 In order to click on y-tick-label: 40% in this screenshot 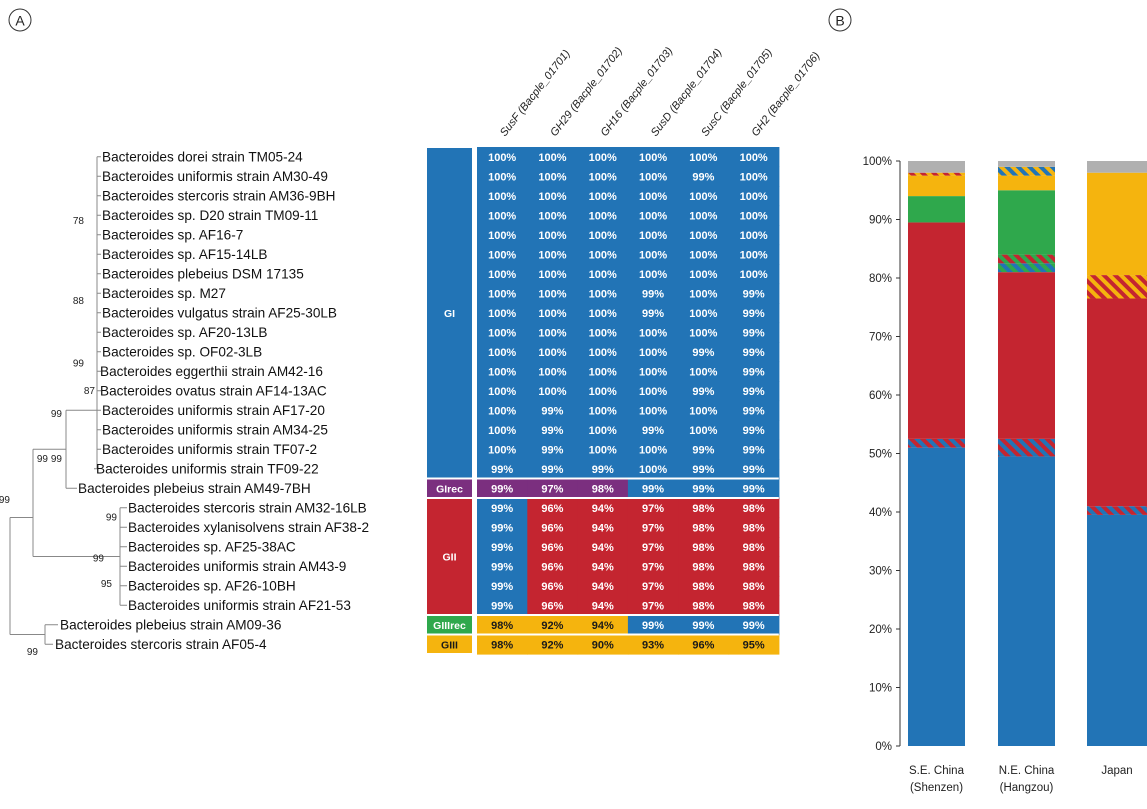, I will do `click(880, 513)`.